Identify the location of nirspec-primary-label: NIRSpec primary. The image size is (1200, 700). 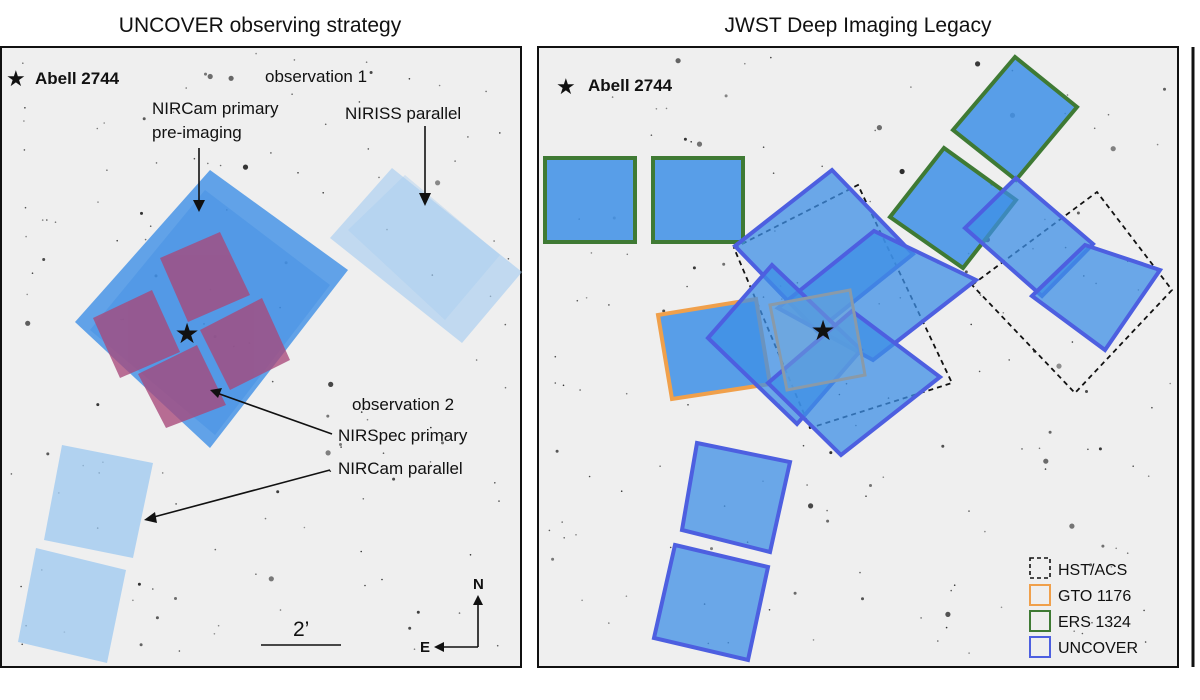
(403, 435).